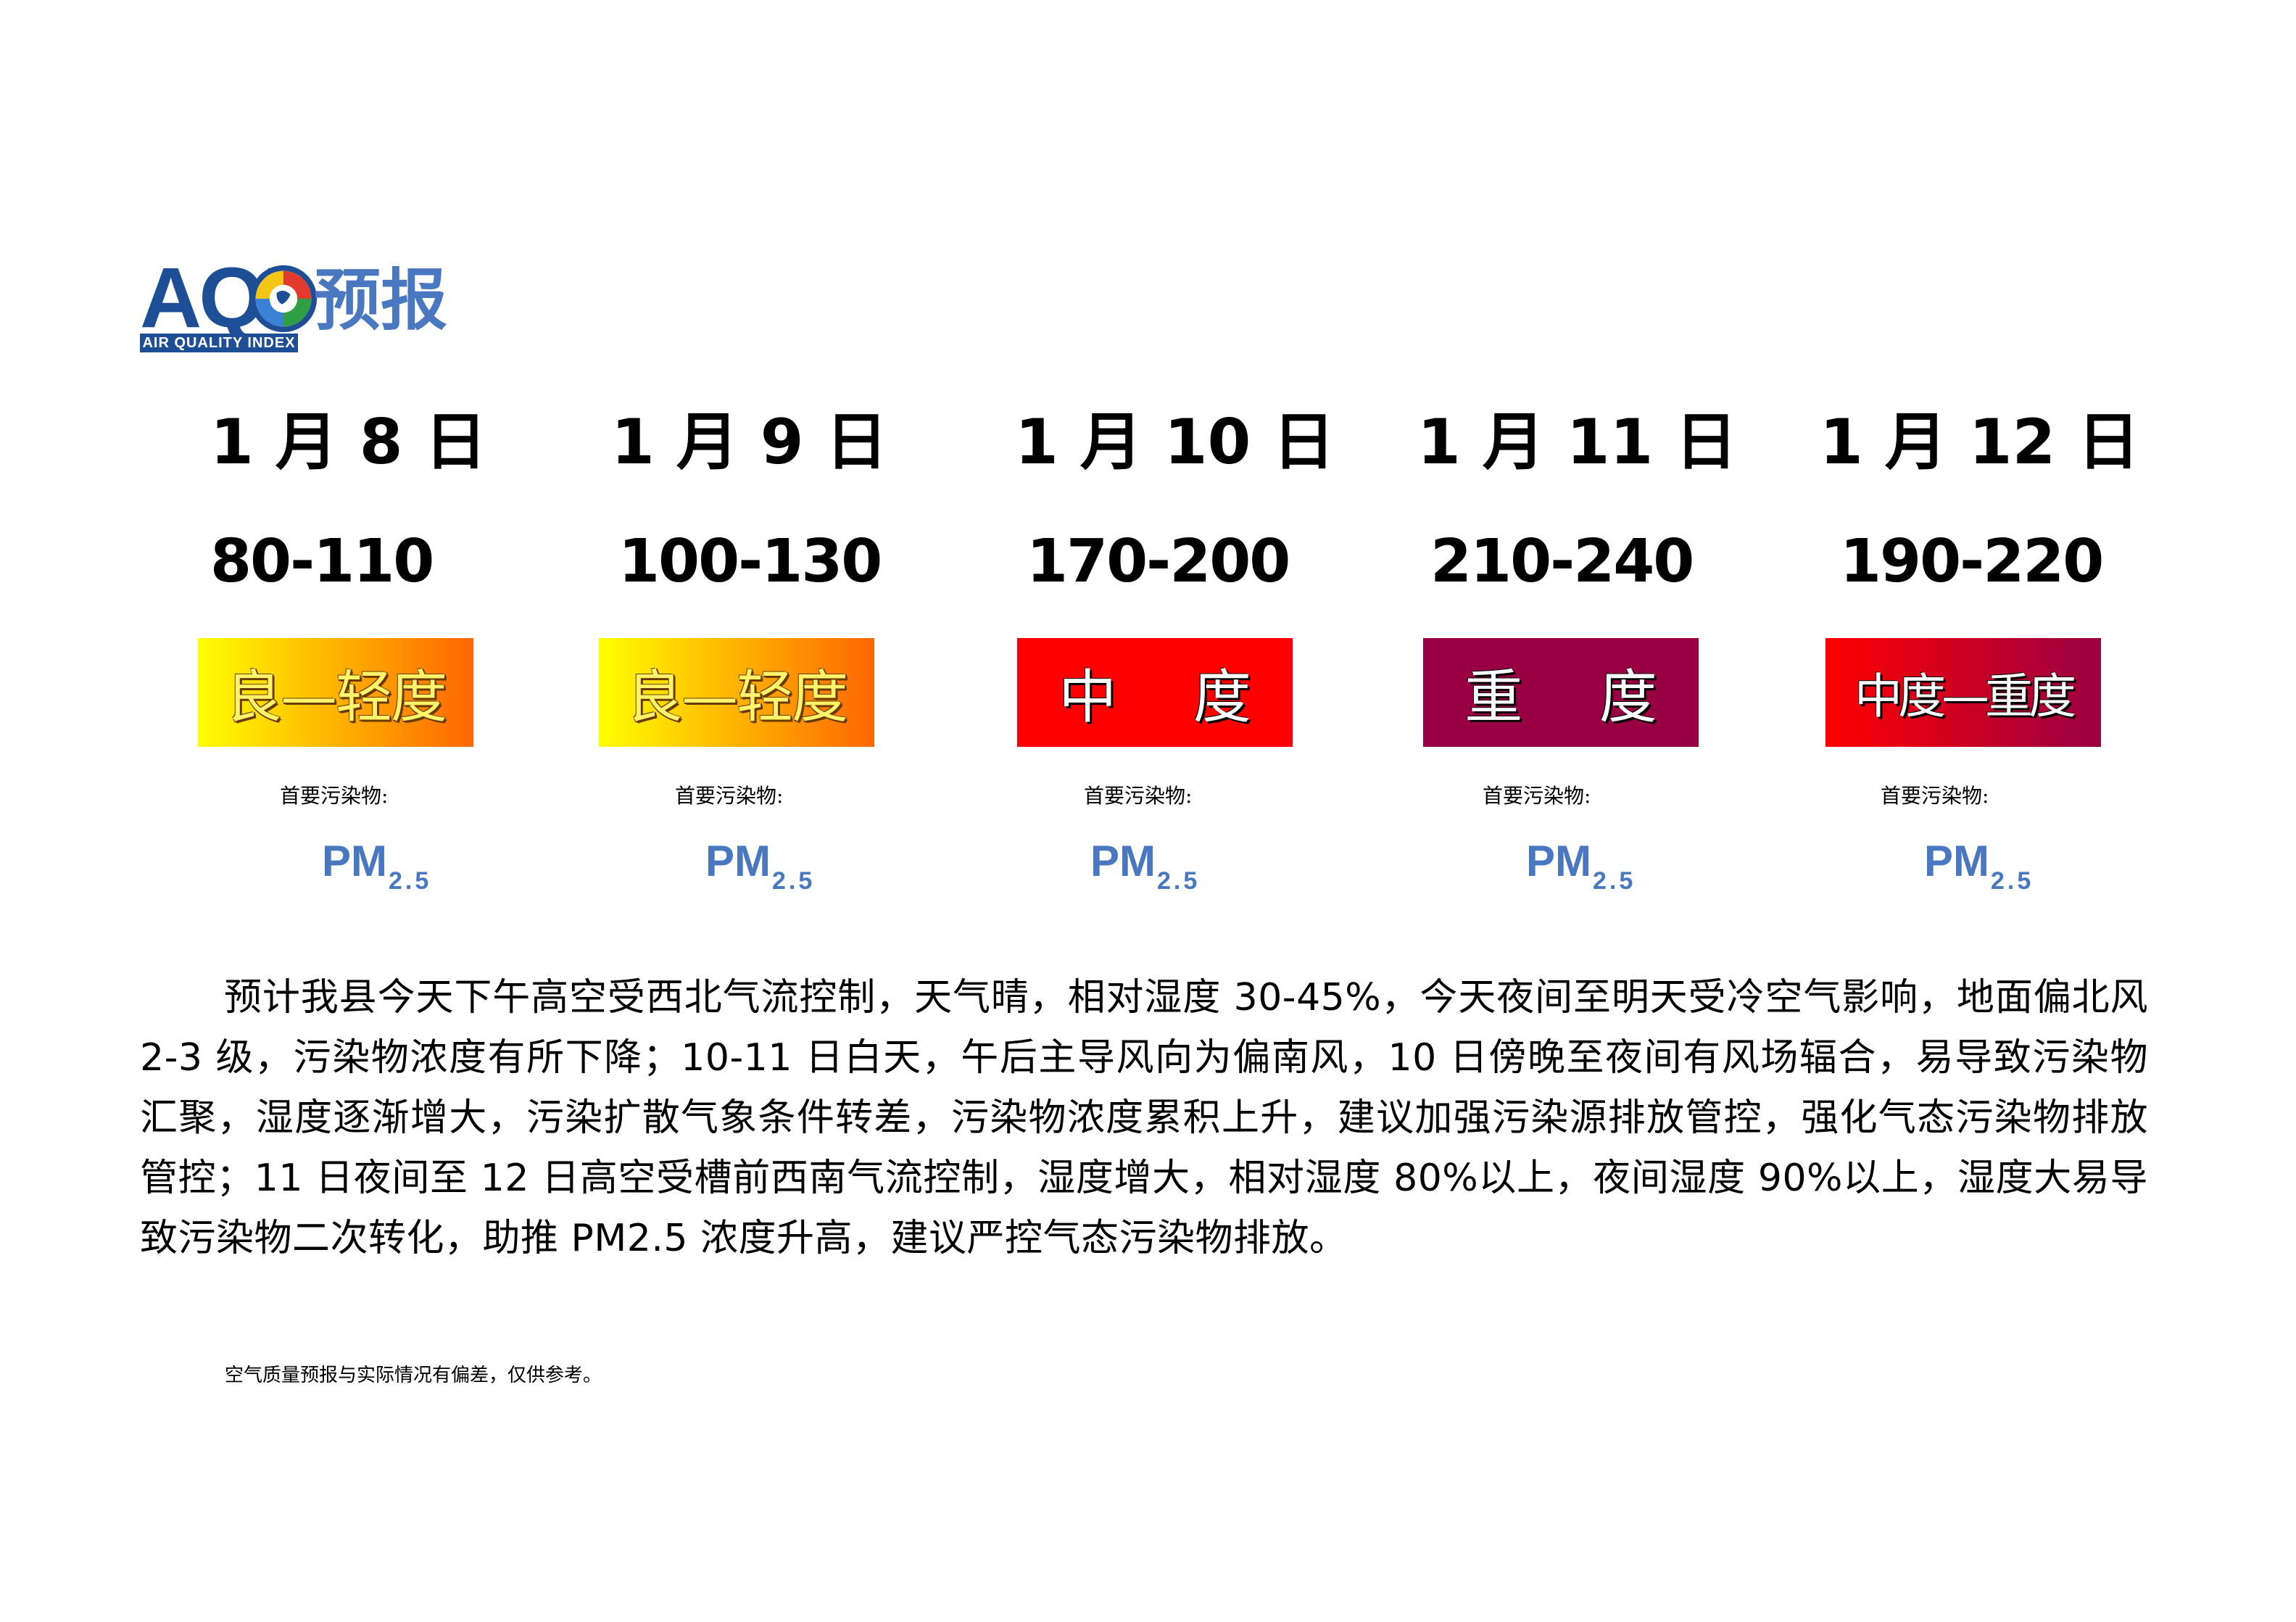 The image size is (2296, 1622). I want to click on forecast-day-1: 1 月 8 日 80-110 良—轻度 首要污染物: PM2.5, so click(392, 656).